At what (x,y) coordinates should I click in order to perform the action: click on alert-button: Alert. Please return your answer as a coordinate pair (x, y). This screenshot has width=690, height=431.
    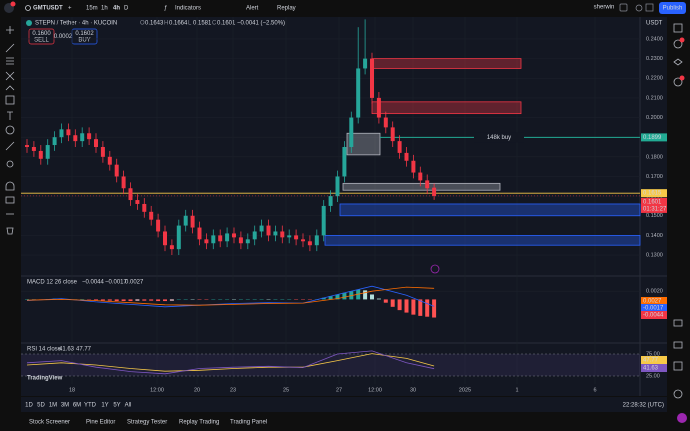
    Looking at the image, I should click on (252, 9).